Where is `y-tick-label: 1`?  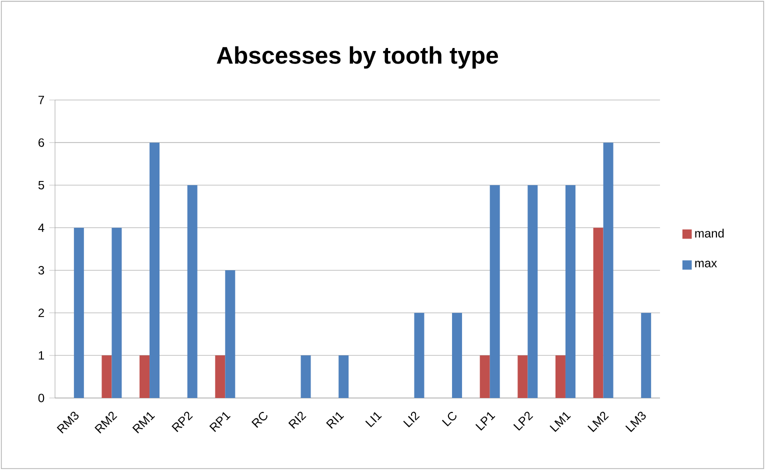
y-tick-label: 1 is located at coordinates (41, 355).